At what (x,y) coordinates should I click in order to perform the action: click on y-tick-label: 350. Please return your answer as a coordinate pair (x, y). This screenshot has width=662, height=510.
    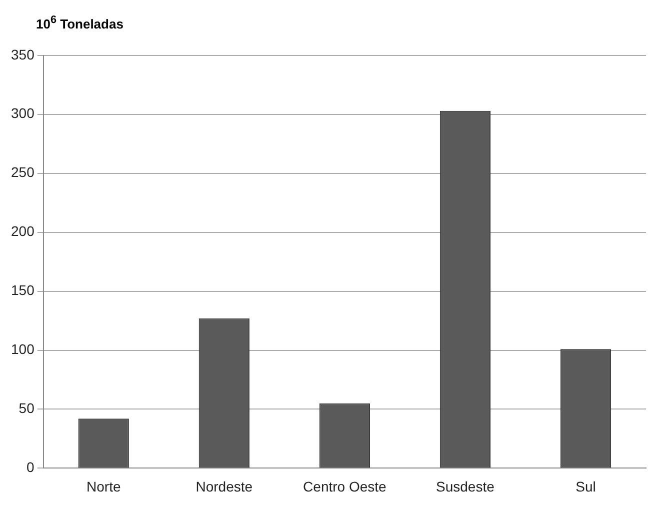
    Looking at the image, I should click on (23, 54).